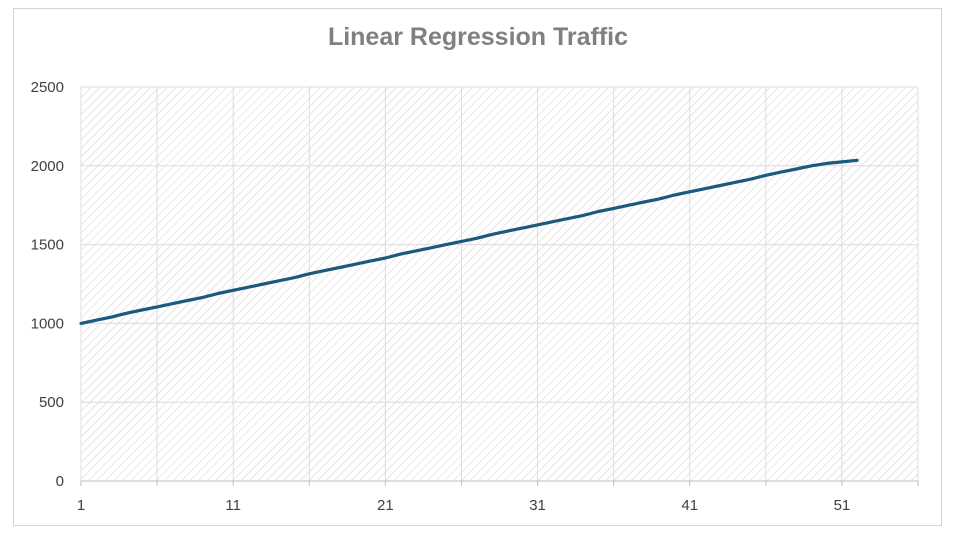 The height and width of the screenshot is (536, 956). I want to click on y-tick-label: 2000, so click(47, 166).